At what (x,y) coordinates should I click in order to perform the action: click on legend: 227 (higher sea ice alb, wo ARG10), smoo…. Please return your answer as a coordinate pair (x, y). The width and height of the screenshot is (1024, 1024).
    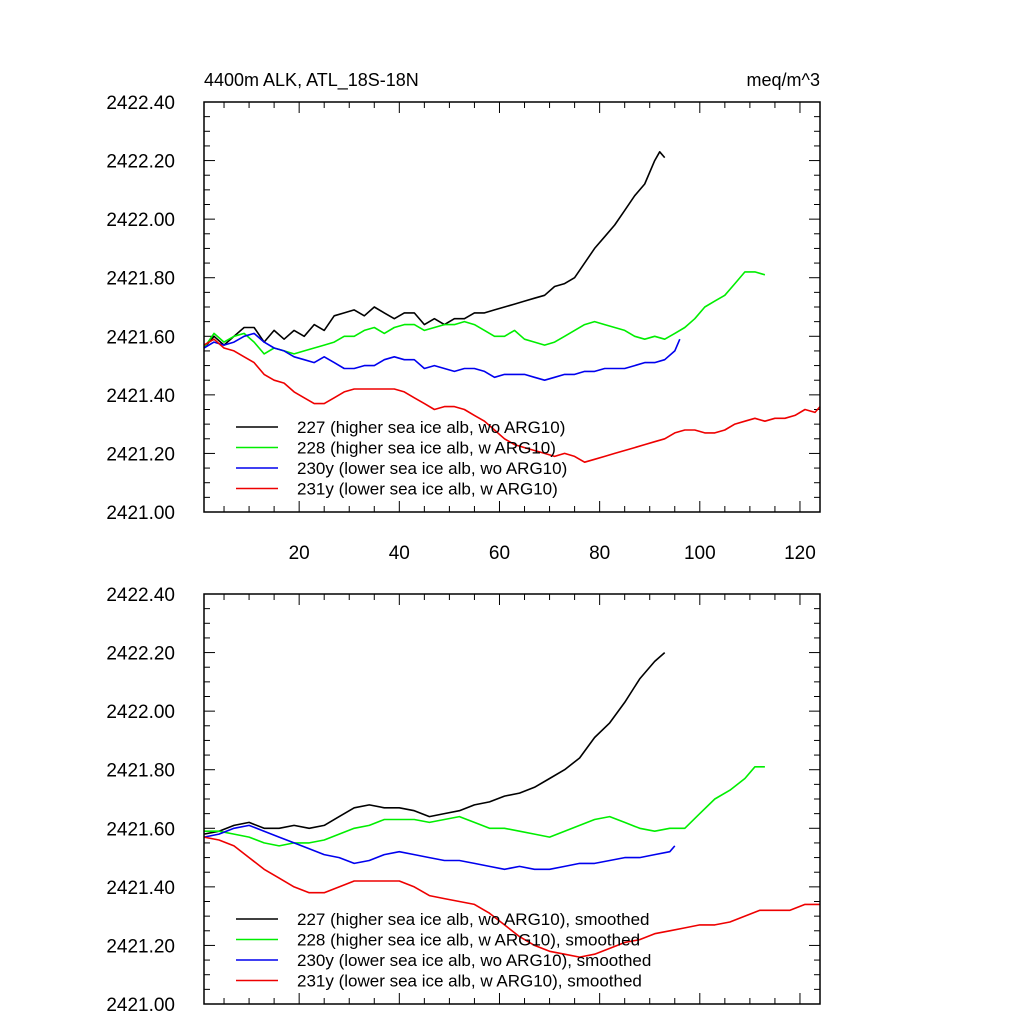
    Looking at the image, I should click on (443, 950).